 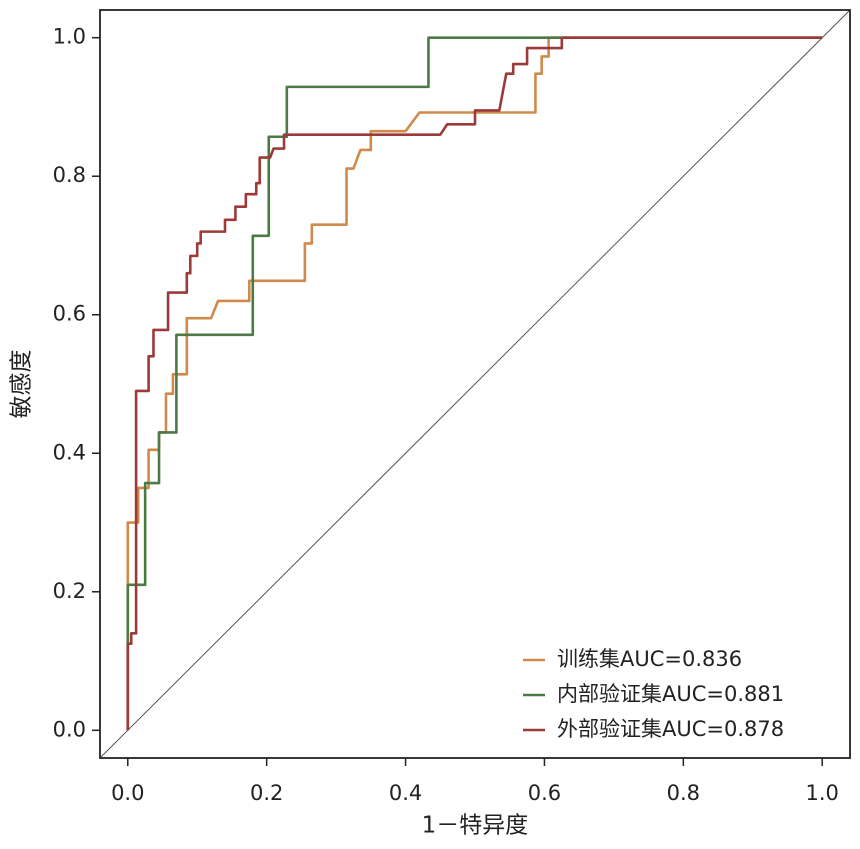 I want to click on x-tick-label: 0.6, so click(x=544, y=793).